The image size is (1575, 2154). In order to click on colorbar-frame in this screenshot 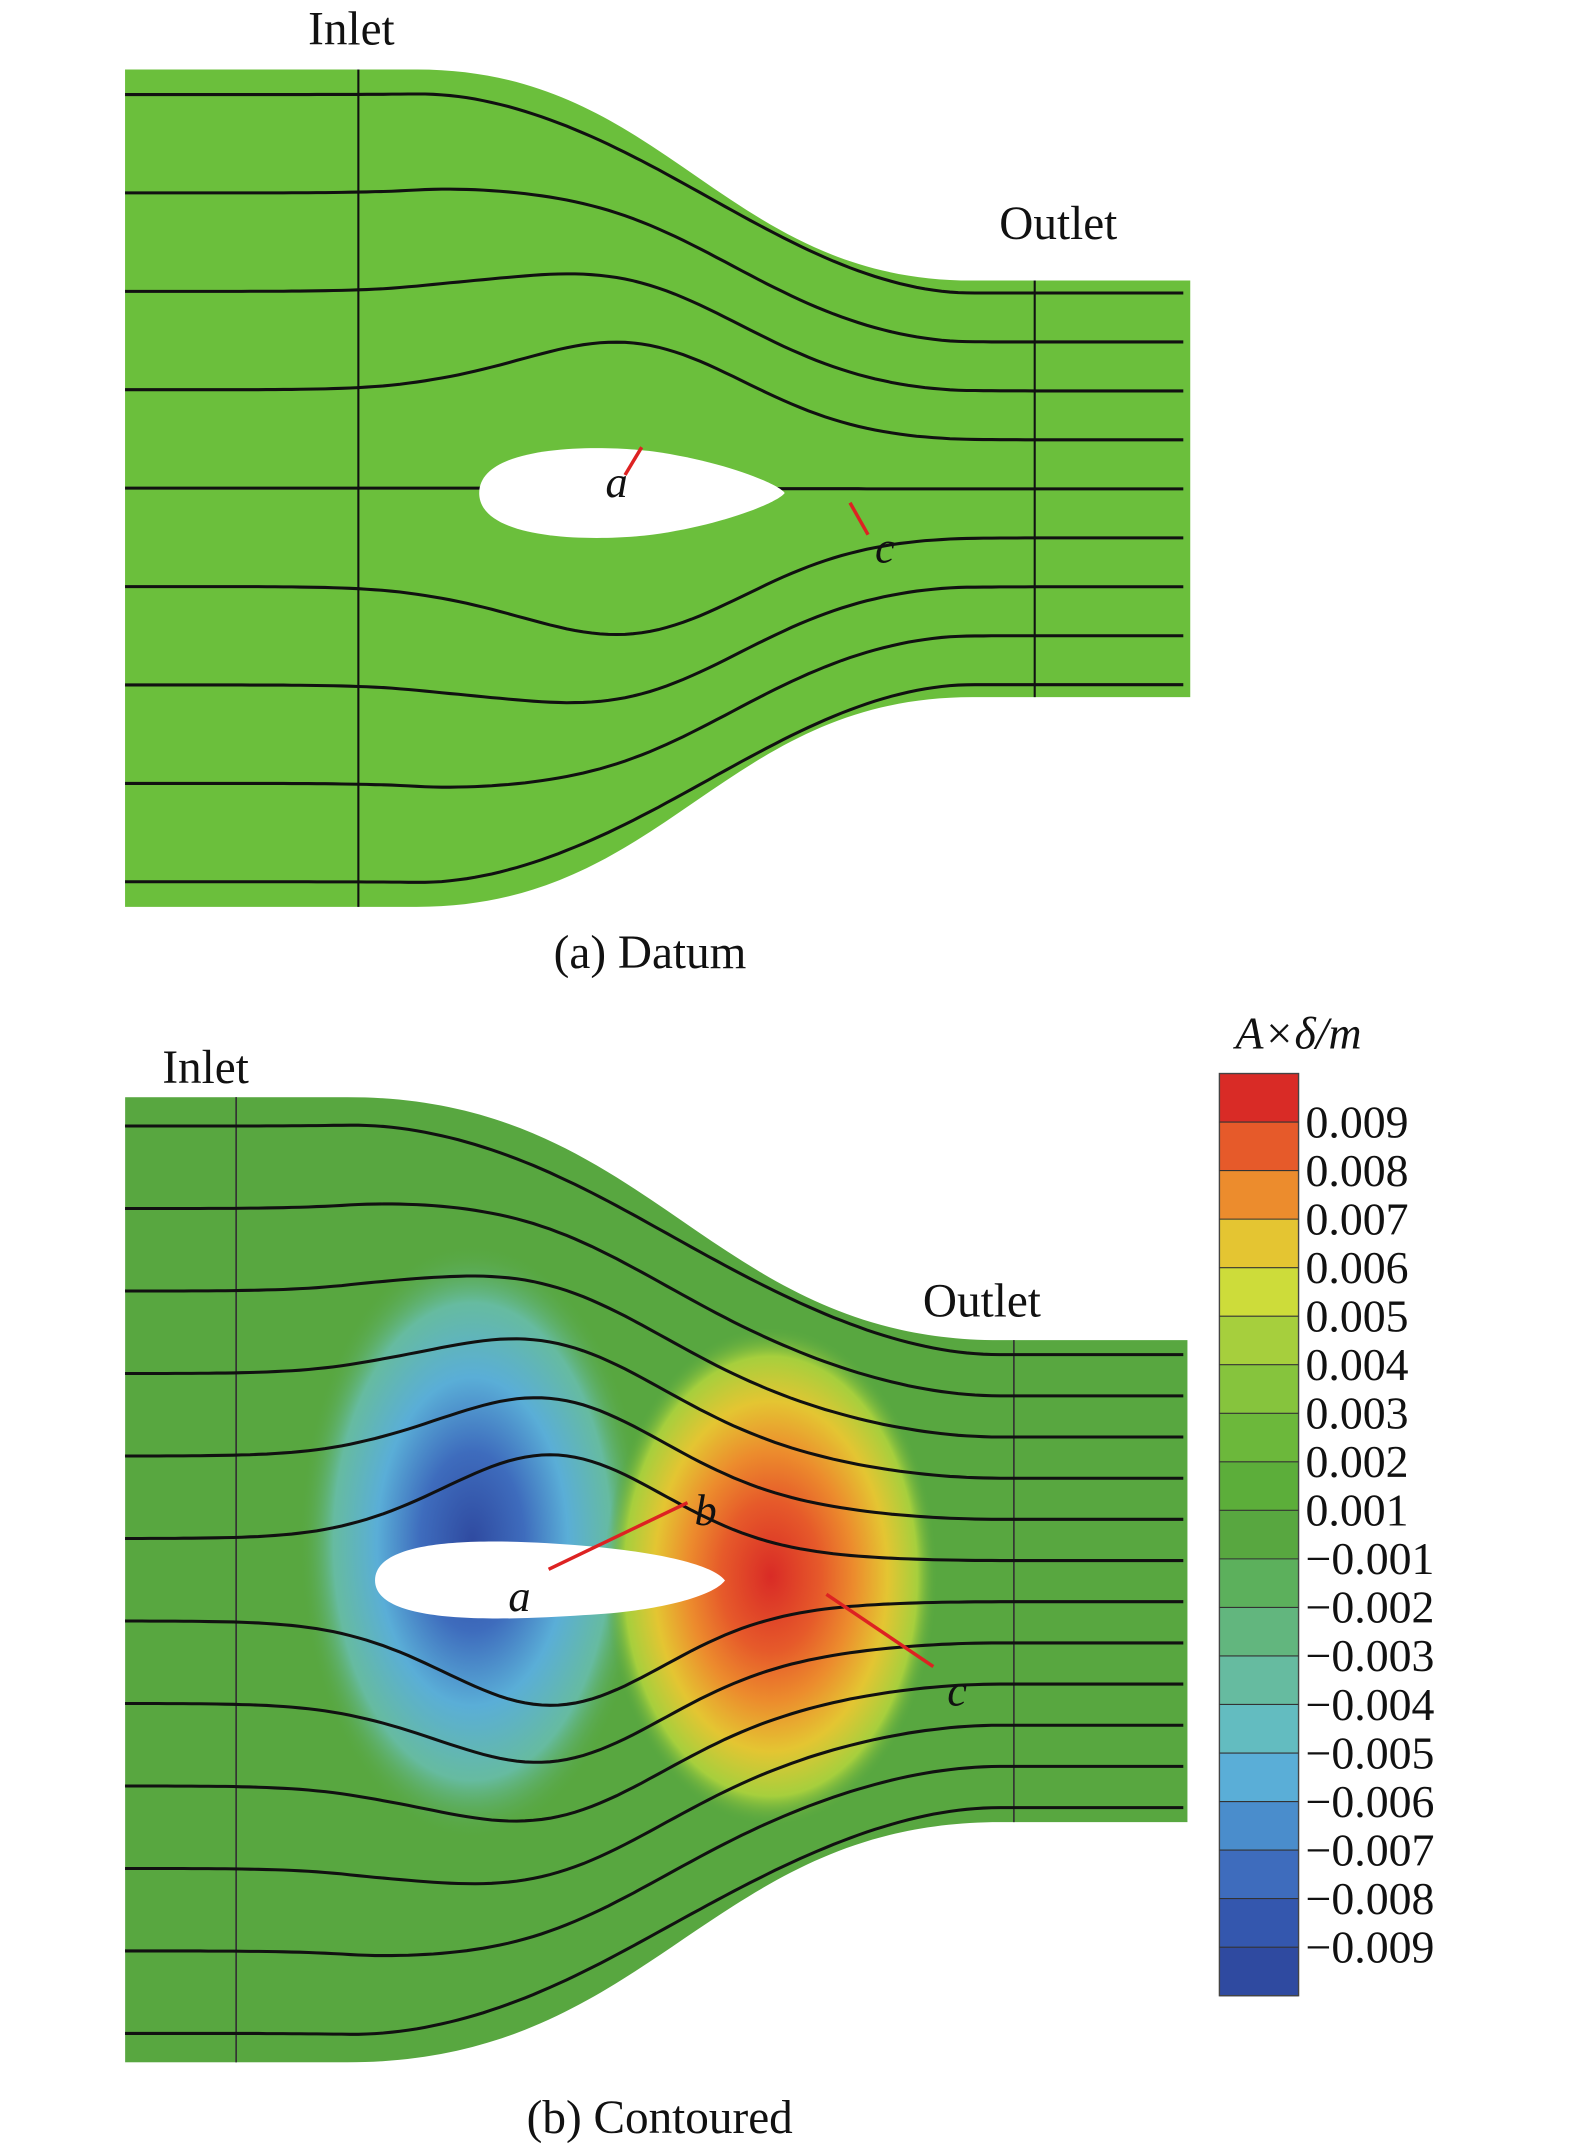, I will do `click(1259, 1534)`.